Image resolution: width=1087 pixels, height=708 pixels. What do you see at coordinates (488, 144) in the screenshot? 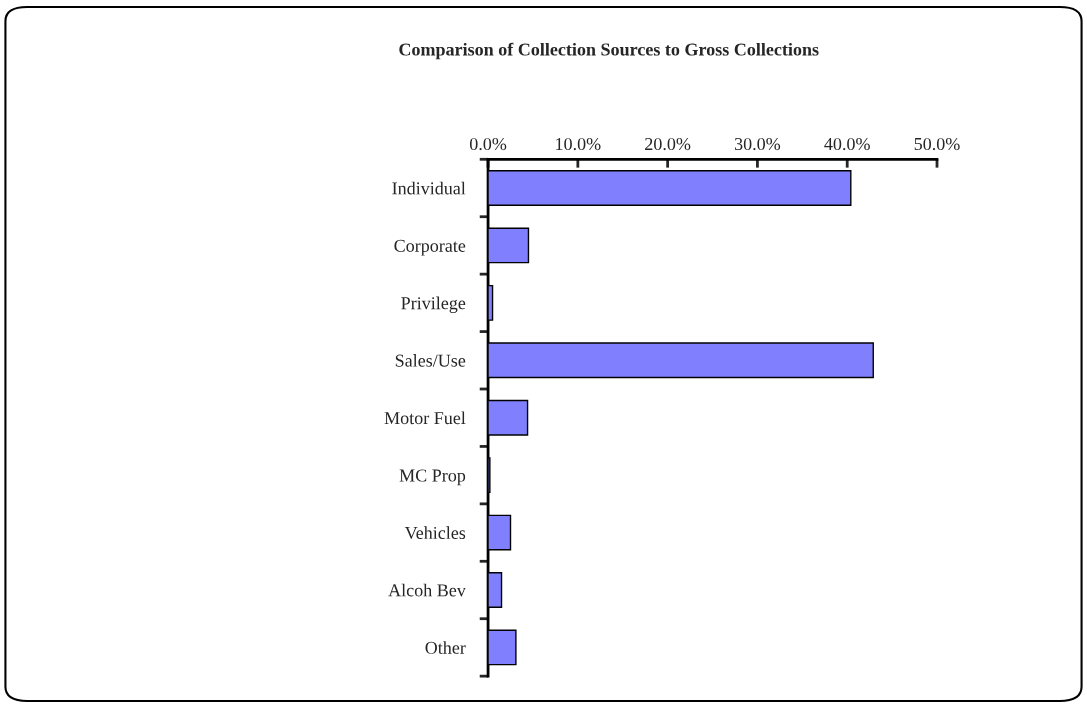
I see `x-tick-label: 0.0%` at bounding box center [488, 144].